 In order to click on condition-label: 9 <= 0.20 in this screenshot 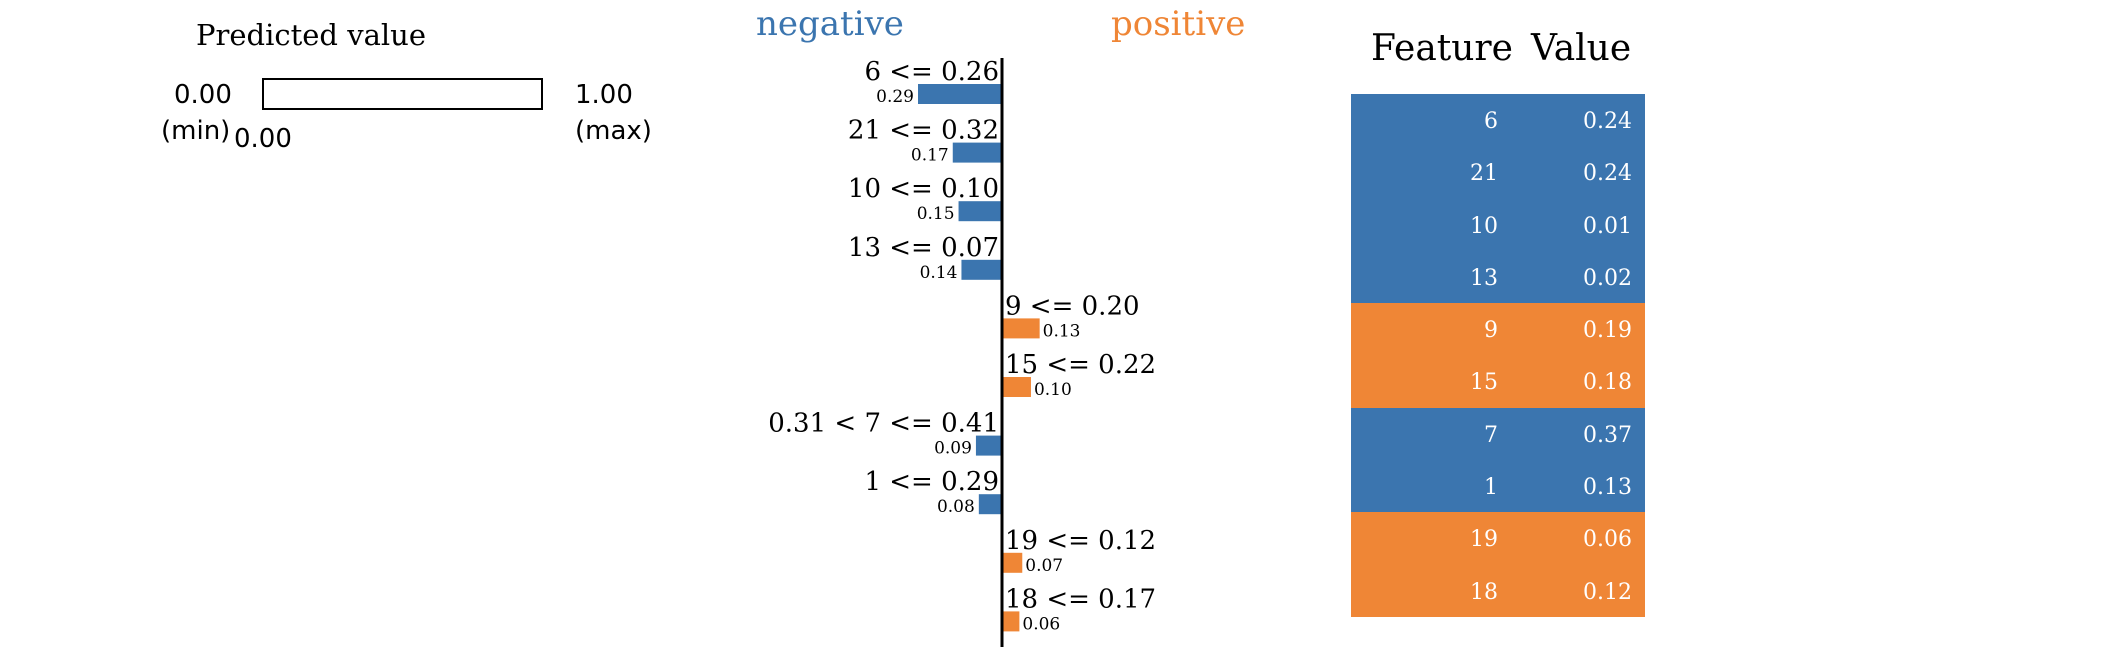, I will do `click(1072, 306)`.